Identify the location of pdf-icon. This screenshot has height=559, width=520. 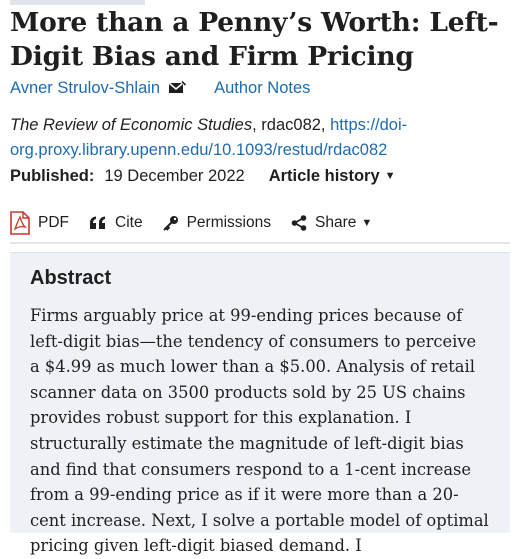
(20, 223).